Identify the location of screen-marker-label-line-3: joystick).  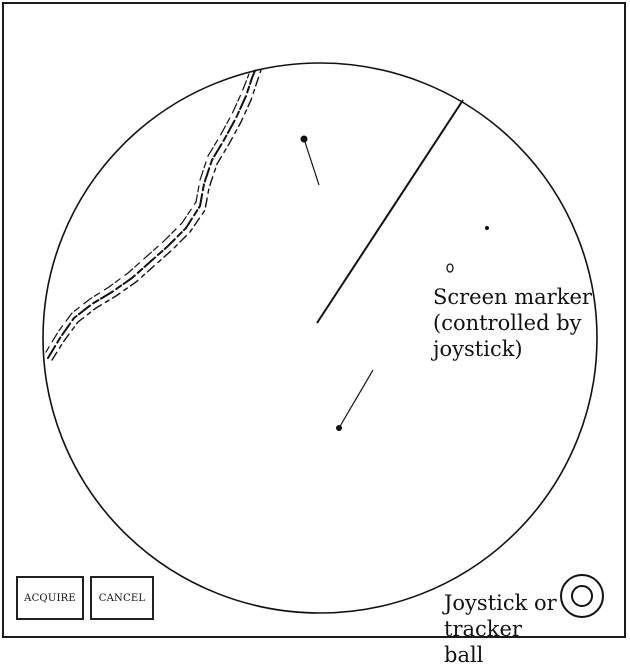
(478, 349).